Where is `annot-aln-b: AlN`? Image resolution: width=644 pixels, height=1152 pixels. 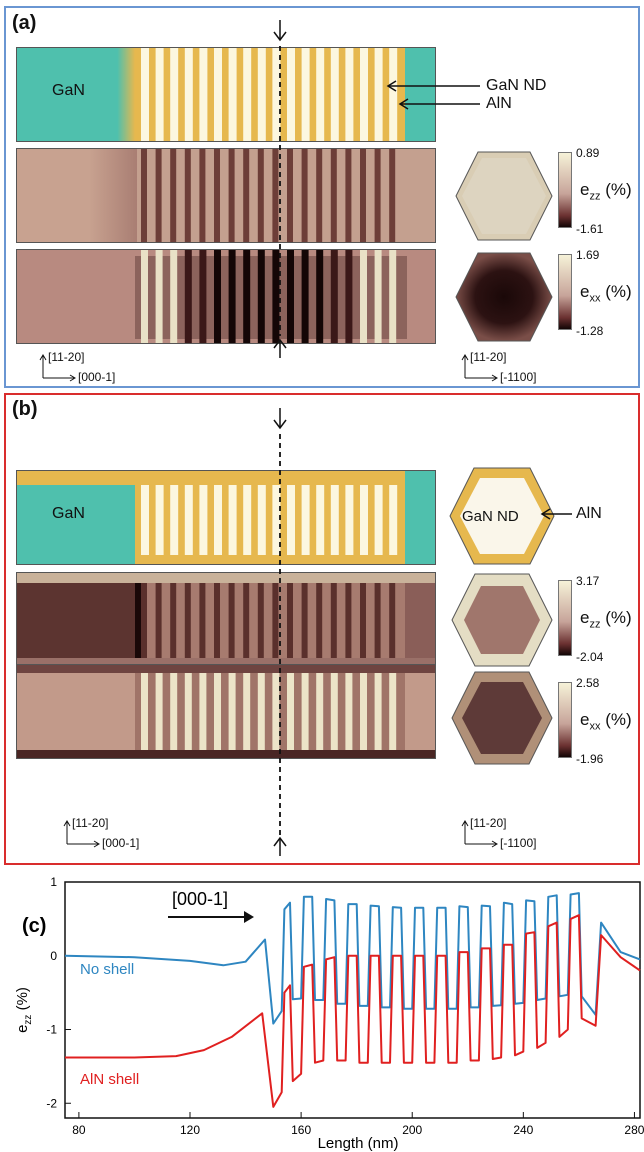
annot-aln-b: AlN is located at coordinates (589, 513).